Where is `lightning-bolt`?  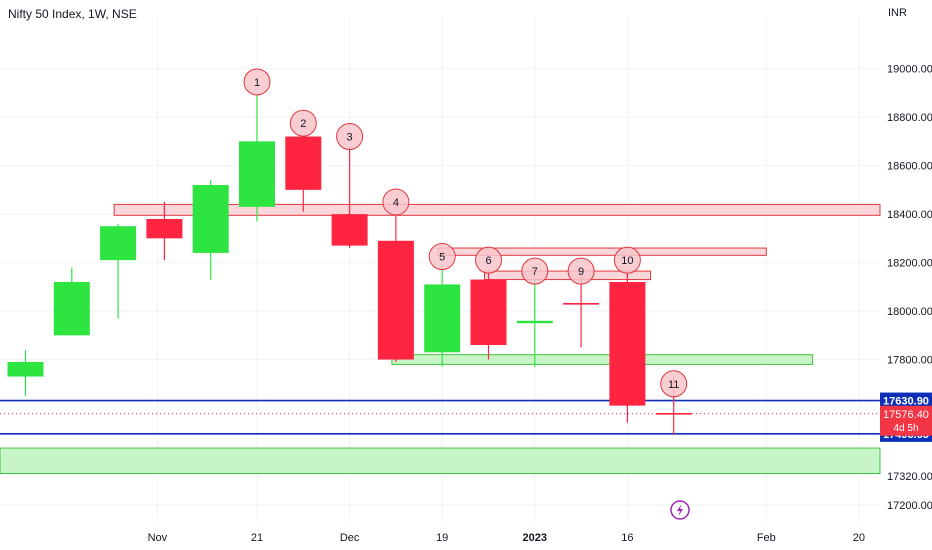
lightning-bolt is located at coordinates (680, 510).